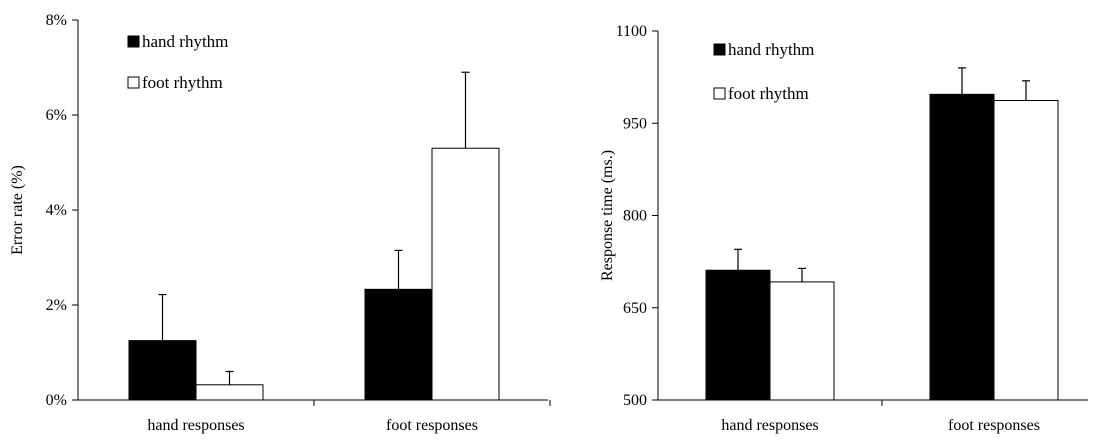 Image resolution: width=1099 pixels, height=441 pixels. I want to click on y-tick-label: 2%, so click(56, 305).